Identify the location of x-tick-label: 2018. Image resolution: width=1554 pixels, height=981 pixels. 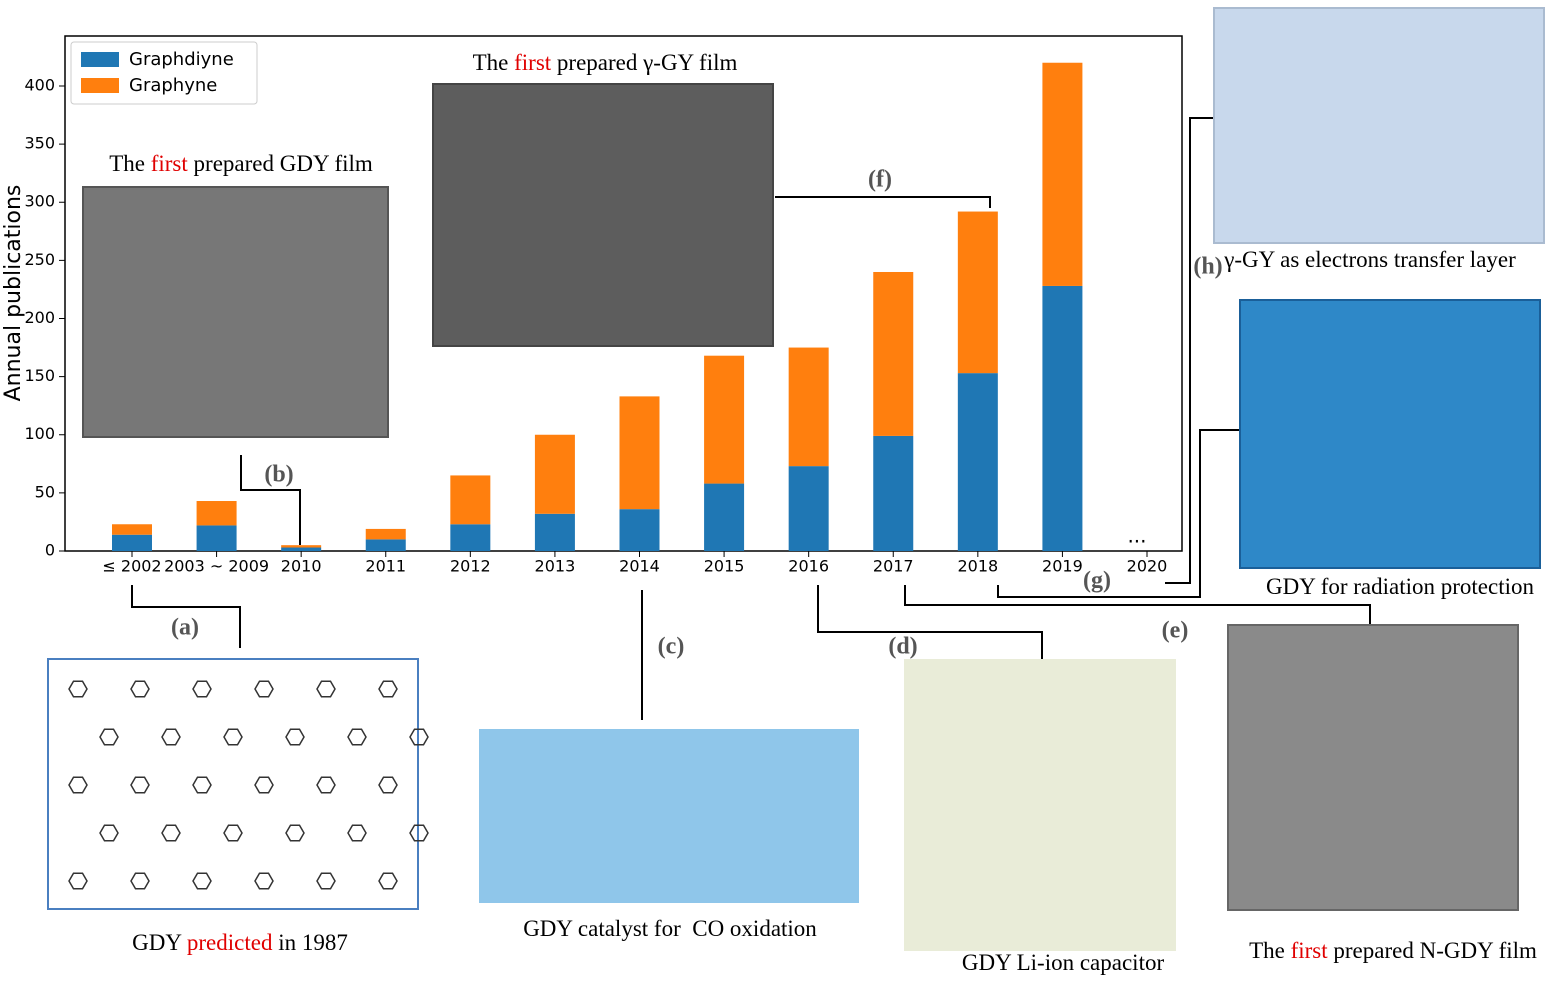
(977, 566).